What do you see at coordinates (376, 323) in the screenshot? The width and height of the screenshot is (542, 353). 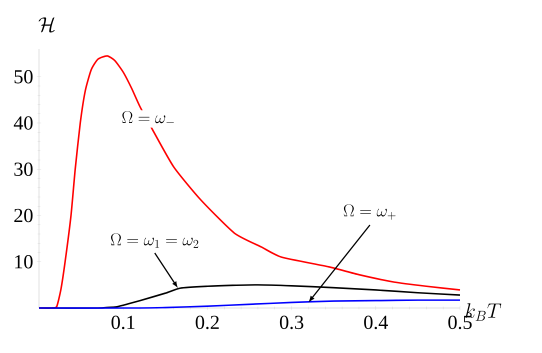 I see `x-tick-label: 0.4` at bounding box center [376, 323].